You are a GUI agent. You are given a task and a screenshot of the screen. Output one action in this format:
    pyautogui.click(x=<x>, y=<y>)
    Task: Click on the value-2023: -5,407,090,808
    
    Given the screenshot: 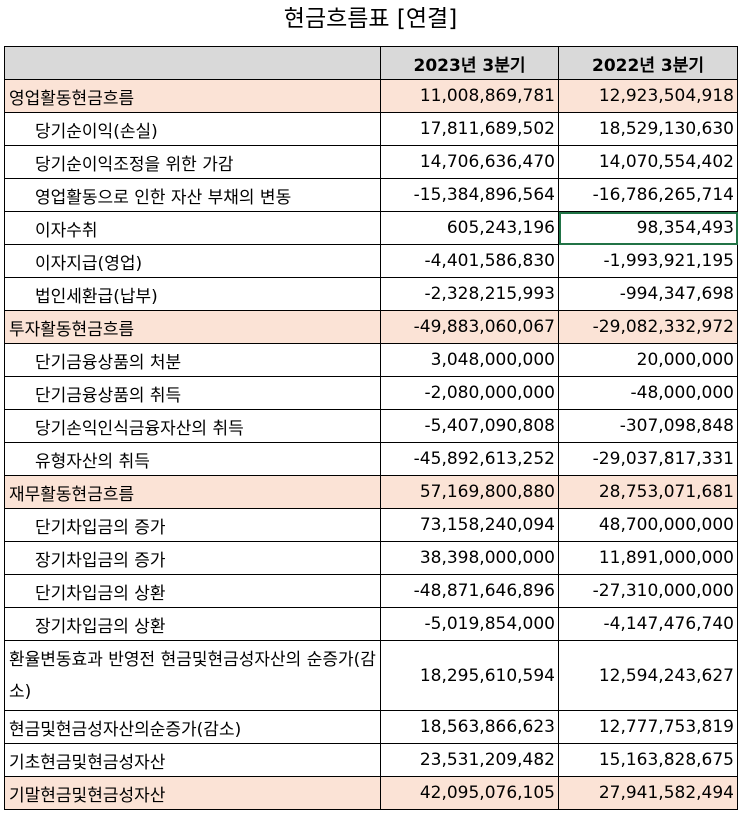 What is the action you would take?
    pyautogui.click(x=469, y=426)
    